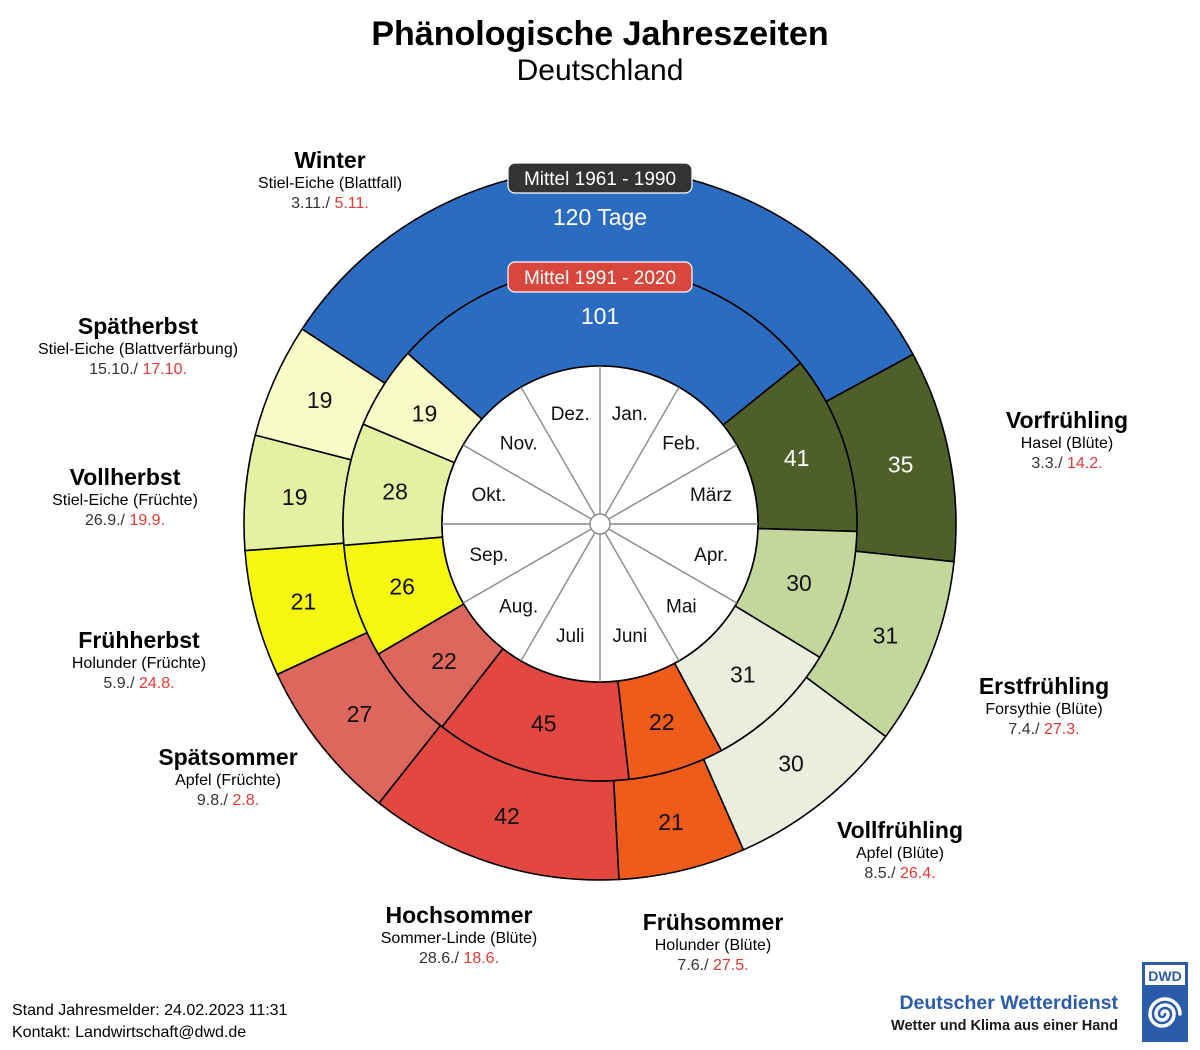 The height and width of the screenshot is (1050, 1200). Describe the element at coordinates (901, 465) in the screenshot. I see `outer-value-vorfruehling: 35` at that location.